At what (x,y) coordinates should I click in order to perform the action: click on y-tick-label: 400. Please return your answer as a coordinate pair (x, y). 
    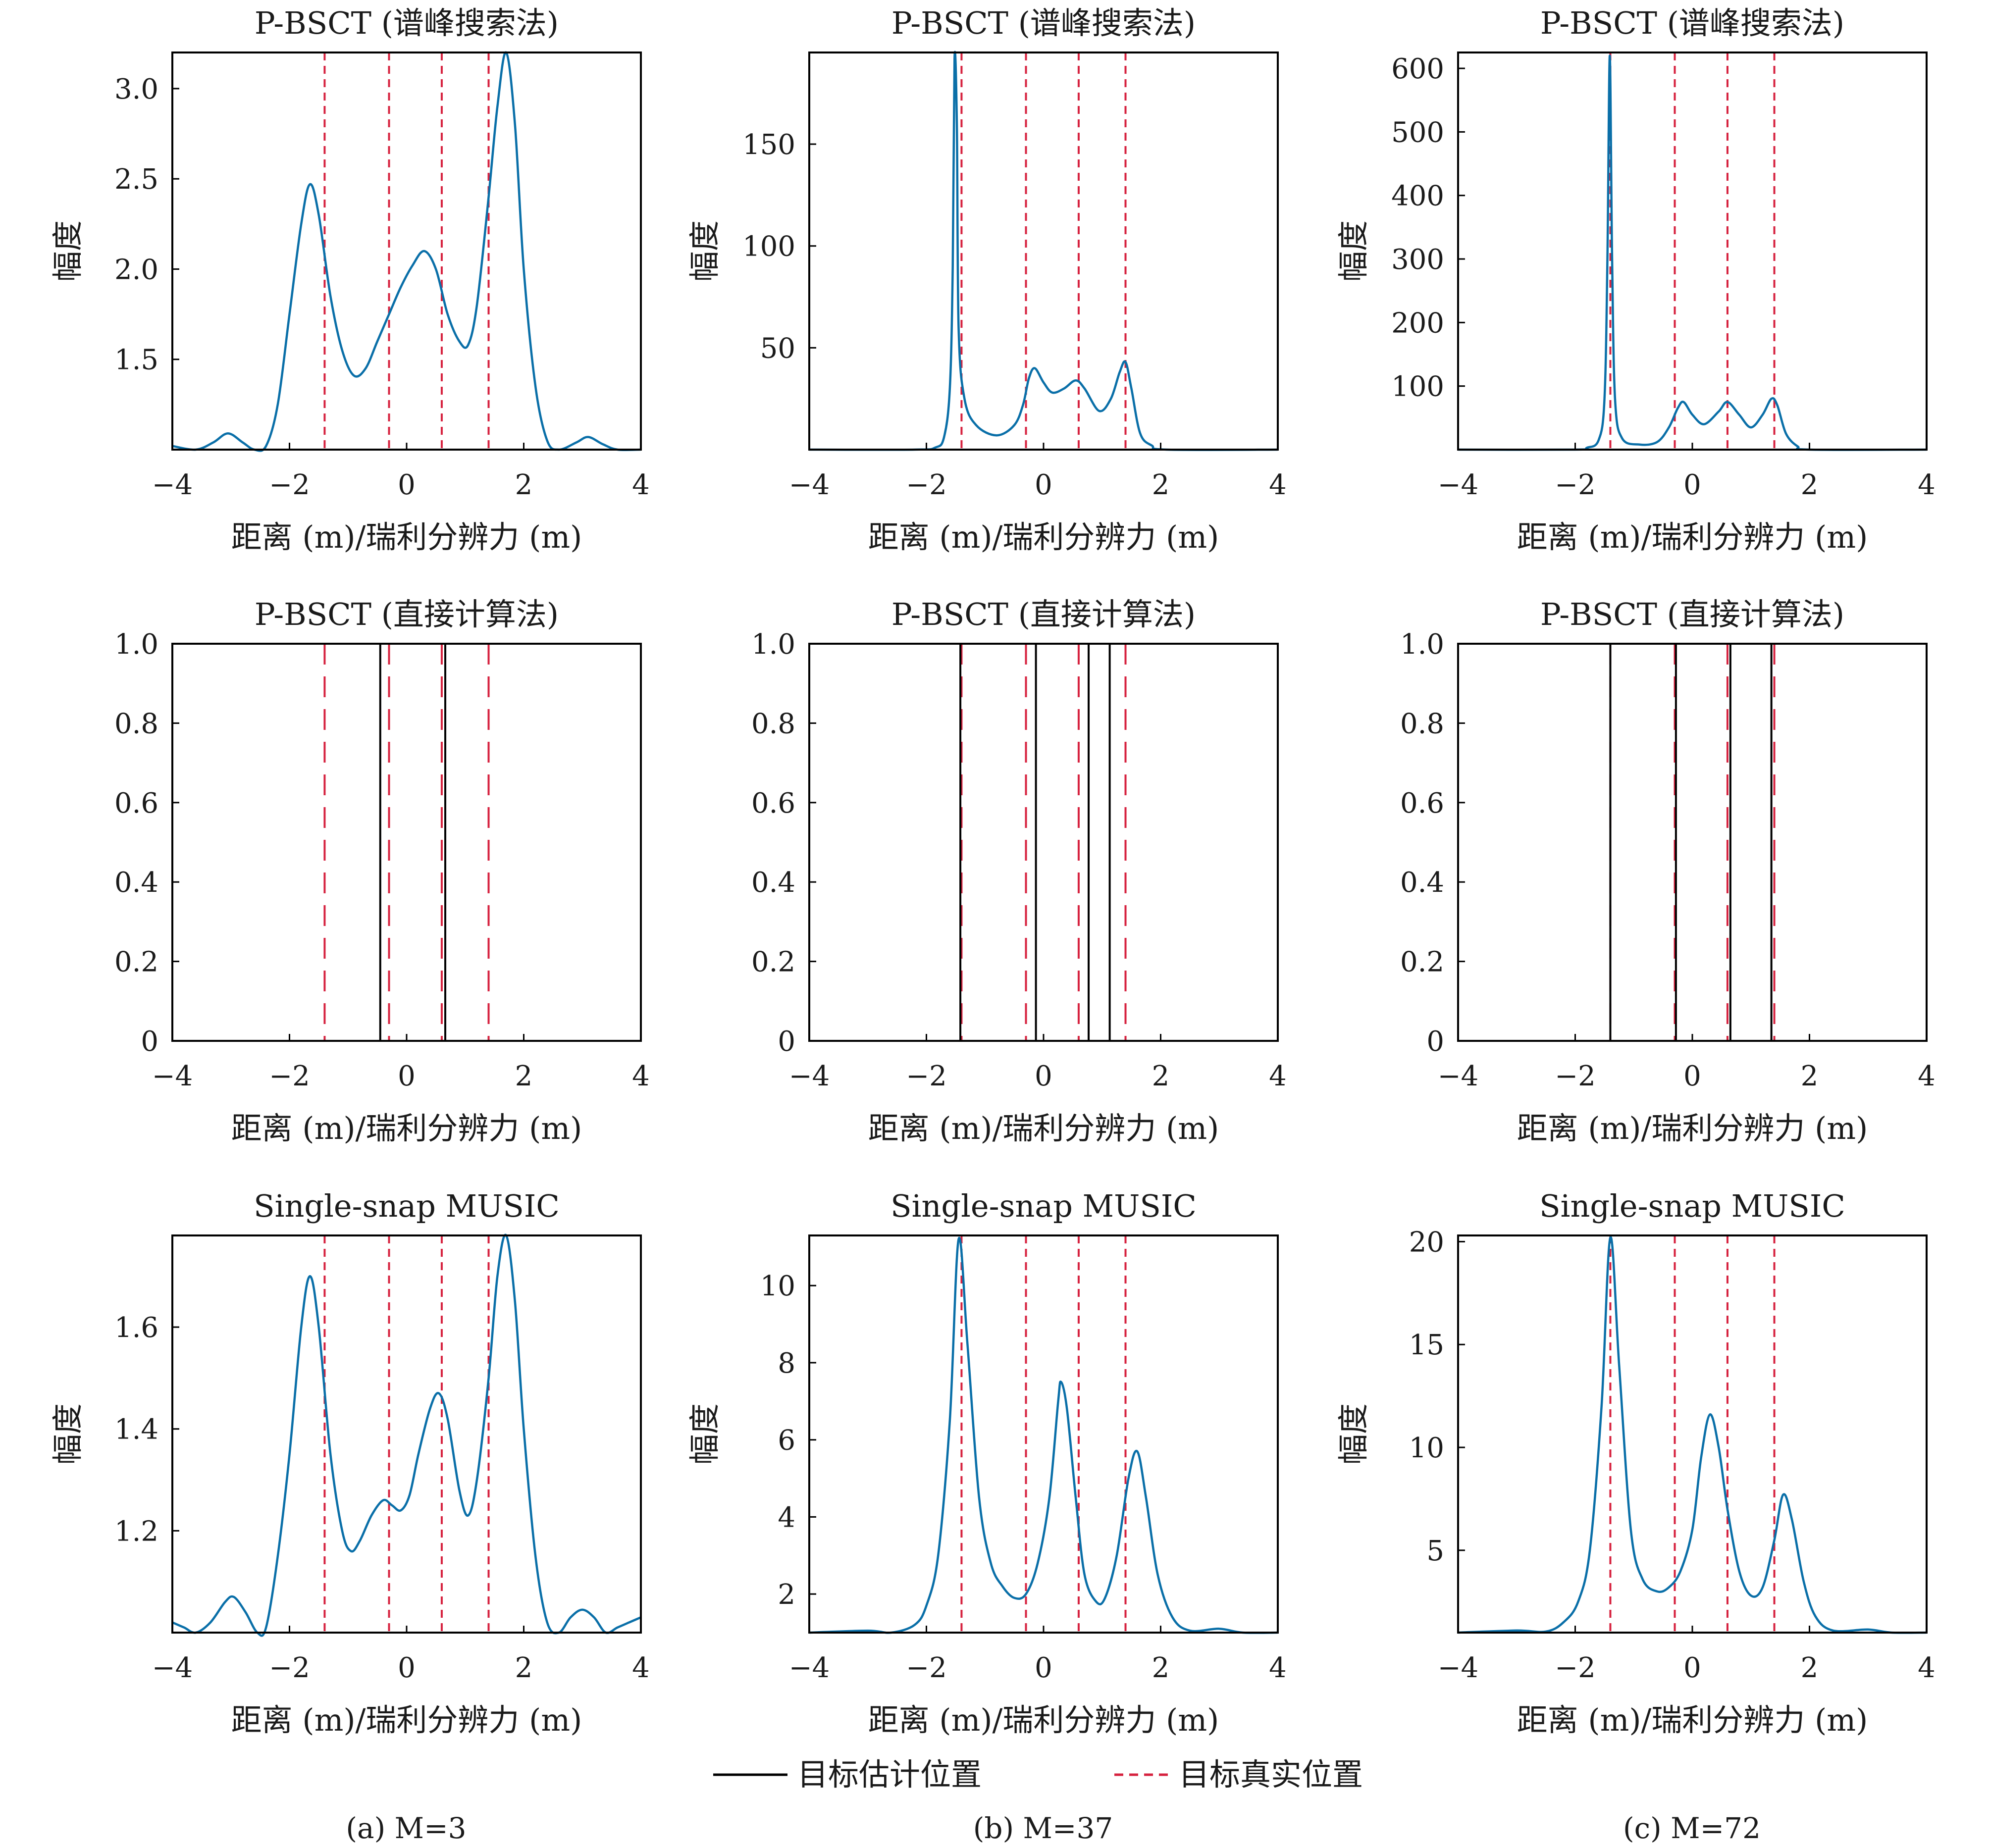
    Looking at the image, I should click on (1417, 196).